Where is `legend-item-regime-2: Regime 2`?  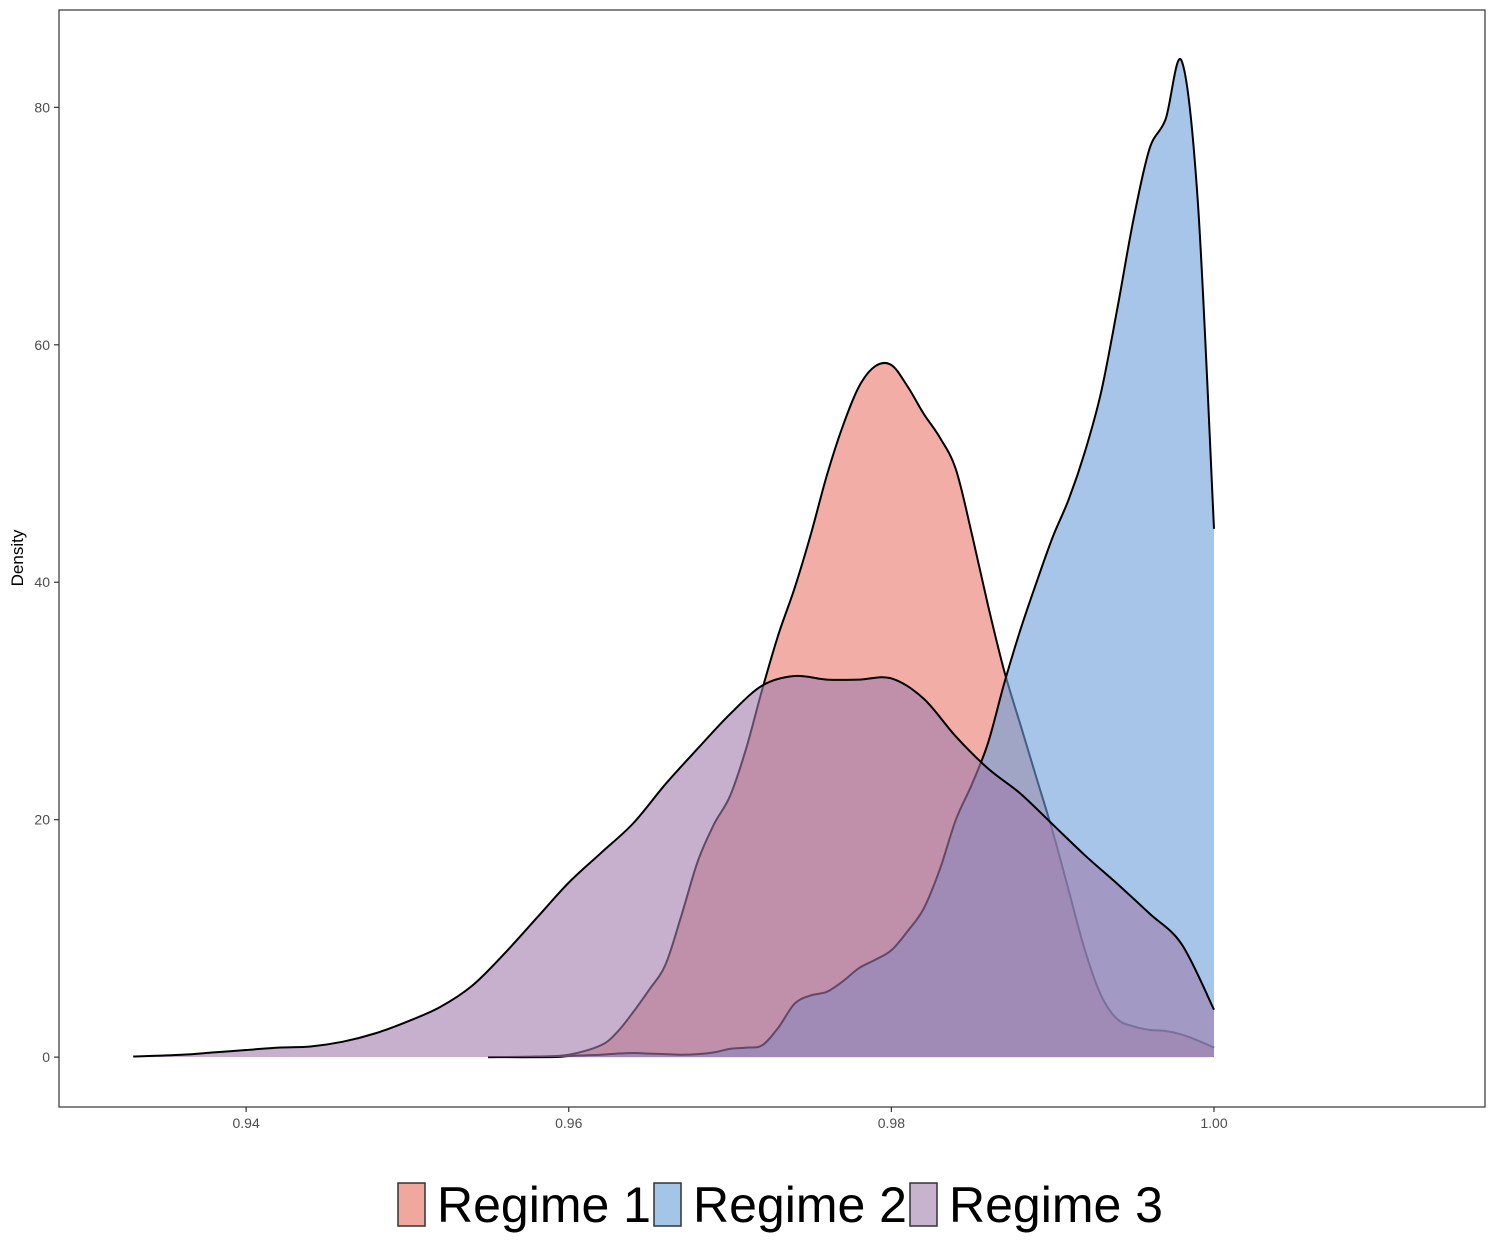
legend-item-regime-2: Regime 2 is located at coordinates (780, 1205).